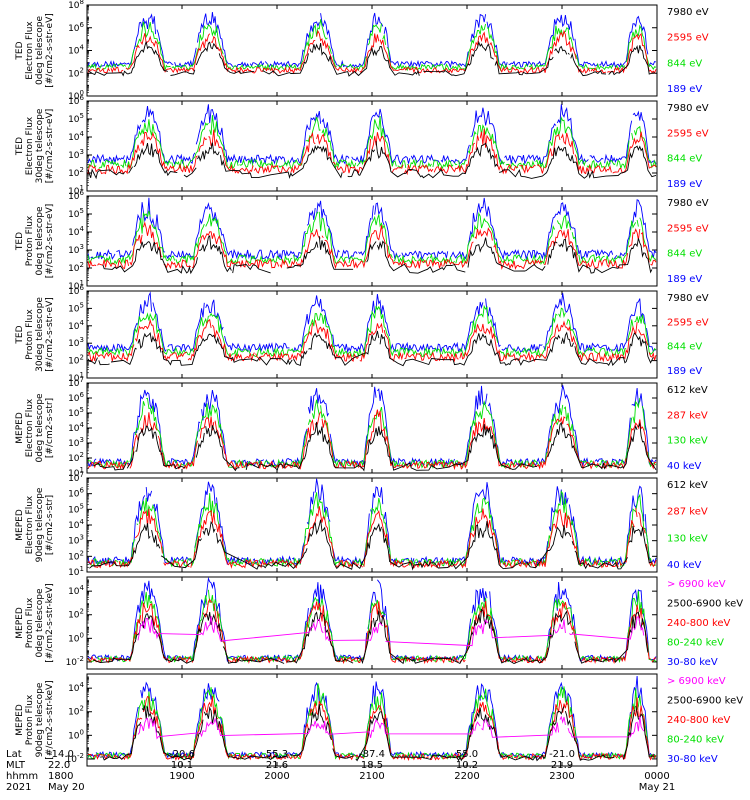 The width and height of the screenshot is (750, 800). What do you see at coordinates (684, 565) in the screenshot?
I see `legend-entry: 40 keV` at bounding box center [684, 565].